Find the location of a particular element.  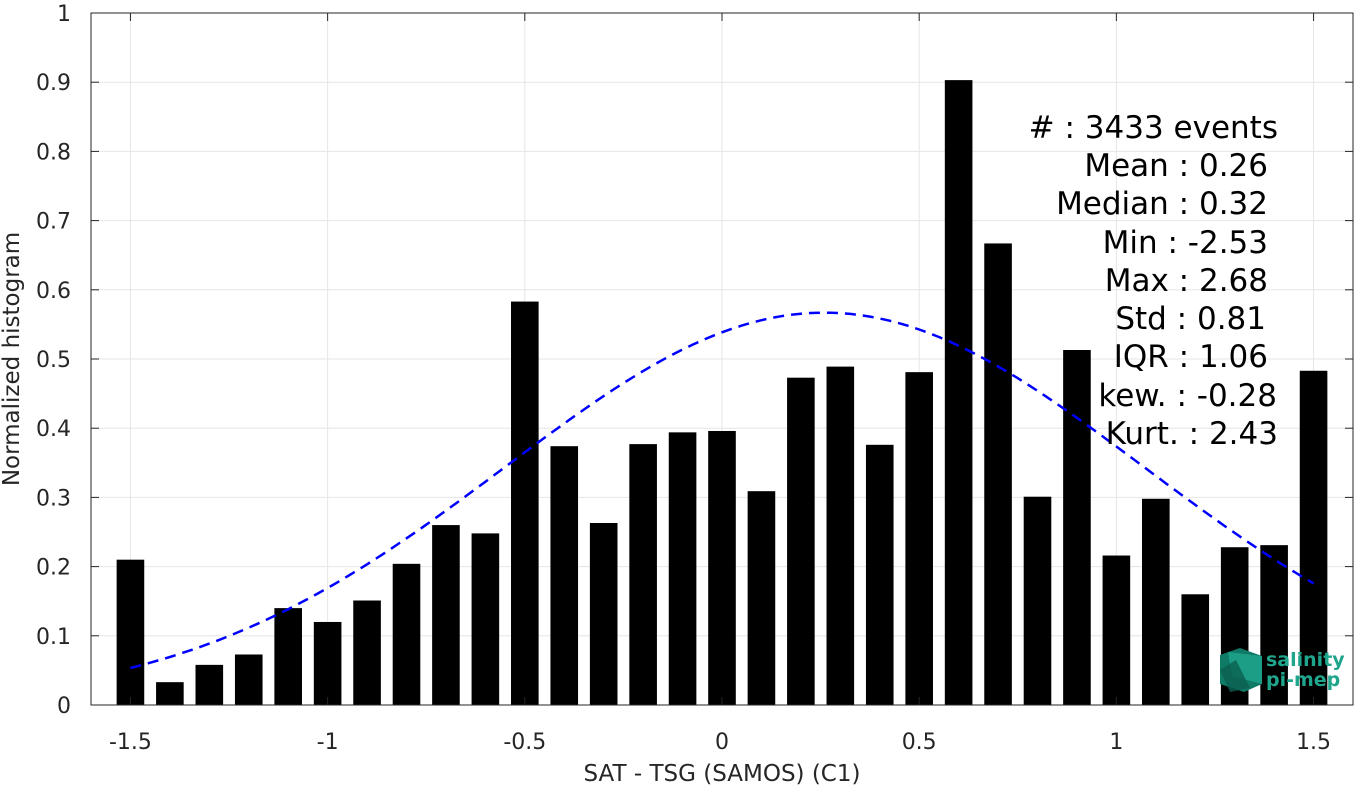

x-tick-label: 1 is located at coordinates (1116, 742).